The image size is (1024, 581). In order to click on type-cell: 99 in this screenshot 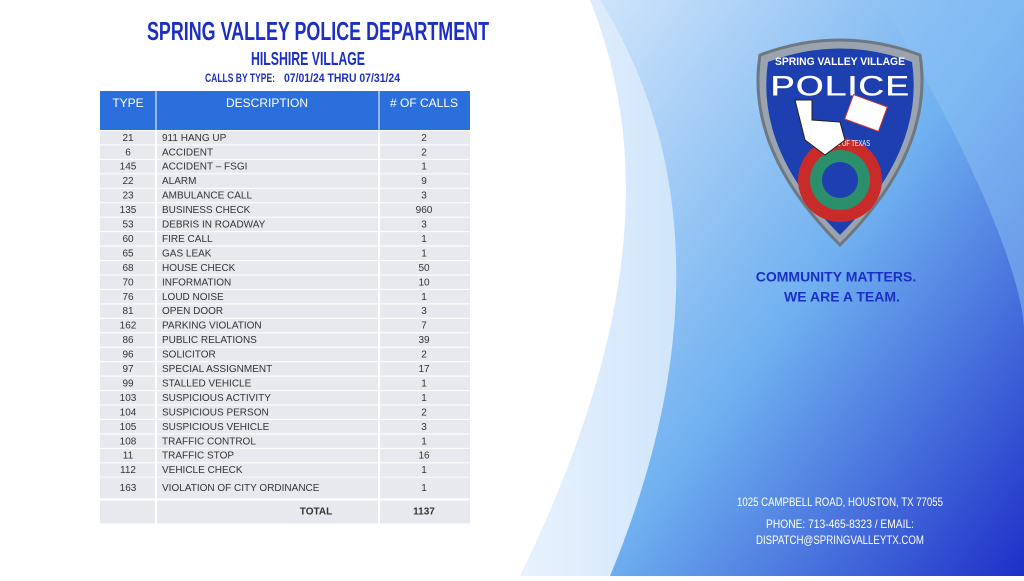, I will do `click(128, 383)`.